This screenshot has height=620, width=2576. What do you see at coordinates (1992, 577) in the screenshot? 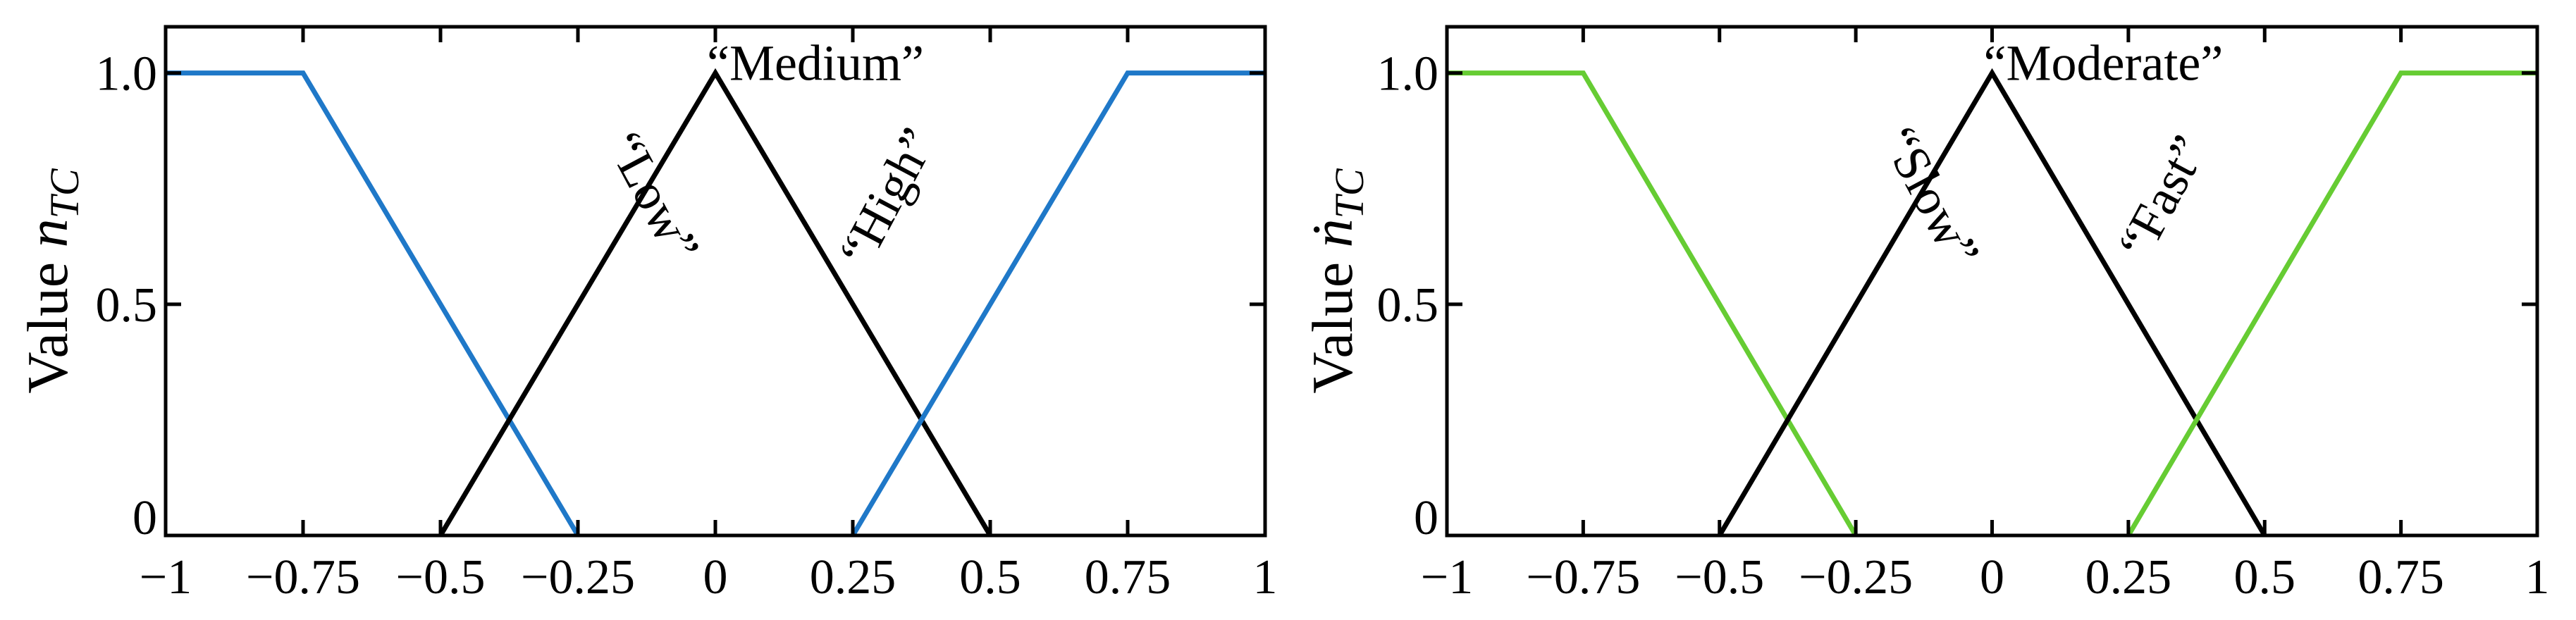
I see `panel2-x-tick-label: 0` at bounding box center [1992, 577].